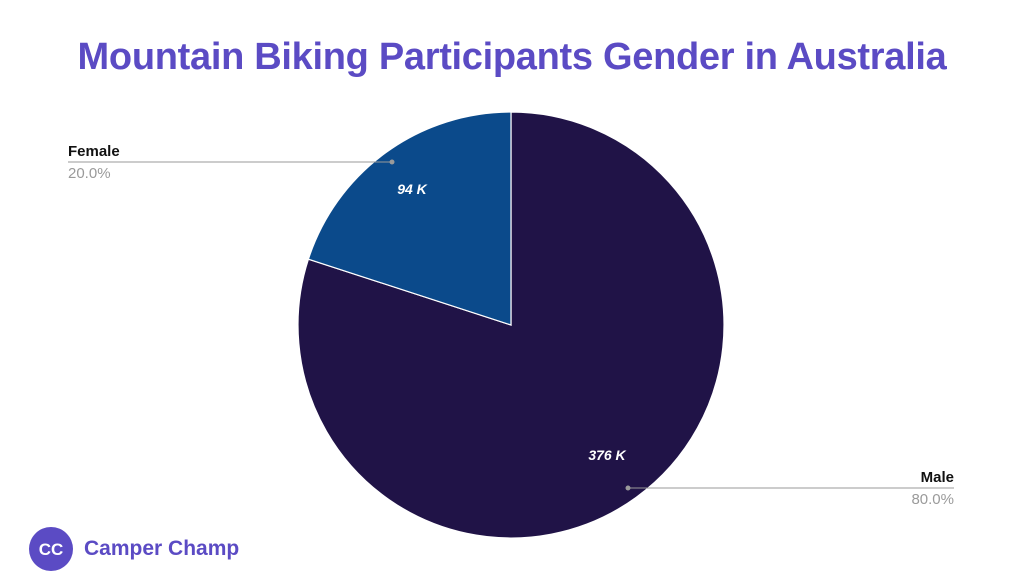 This screenshot has width=1024, height=582. I want to click on value-label-male: 376 K, so click(607, 455).